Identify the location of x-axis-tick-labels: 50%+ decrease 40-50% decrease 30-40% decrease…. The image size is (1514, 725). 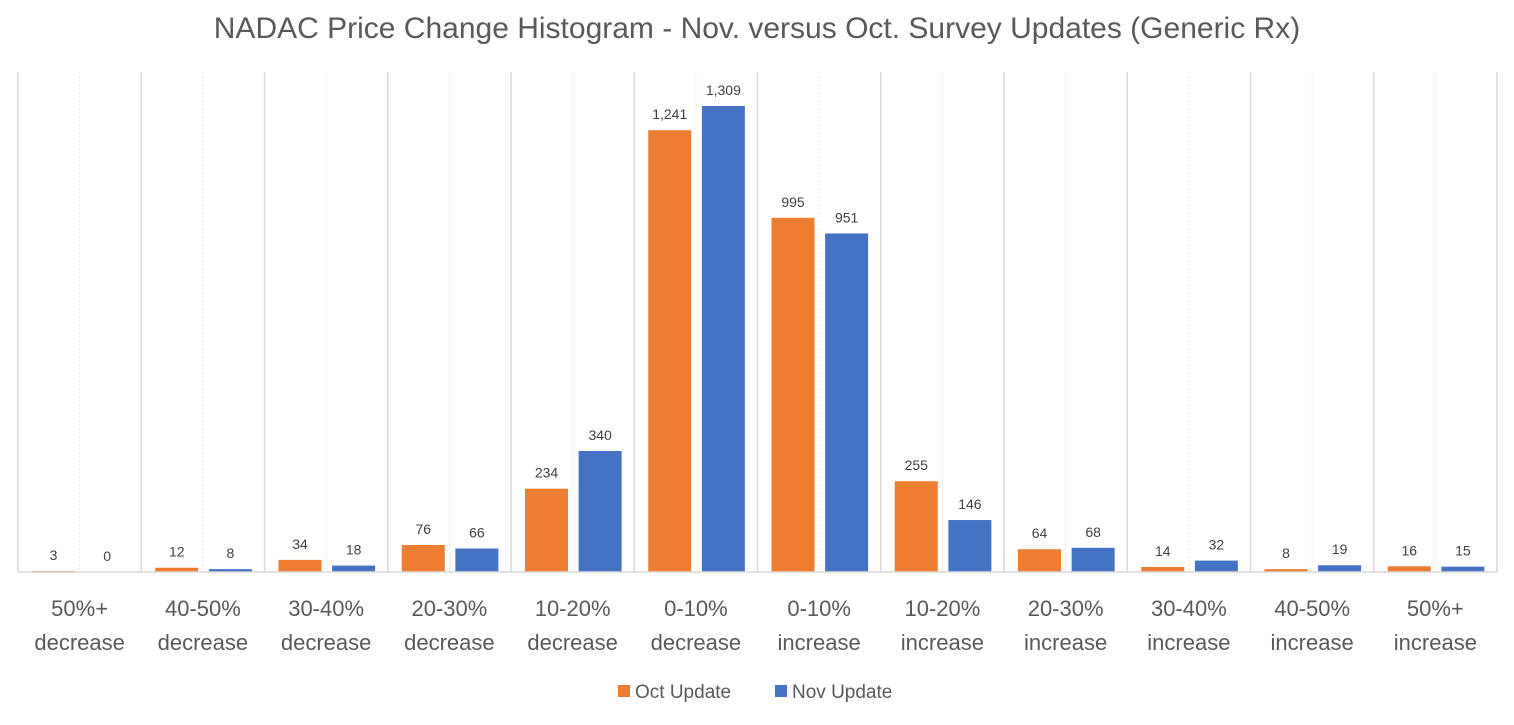
(755, 625).